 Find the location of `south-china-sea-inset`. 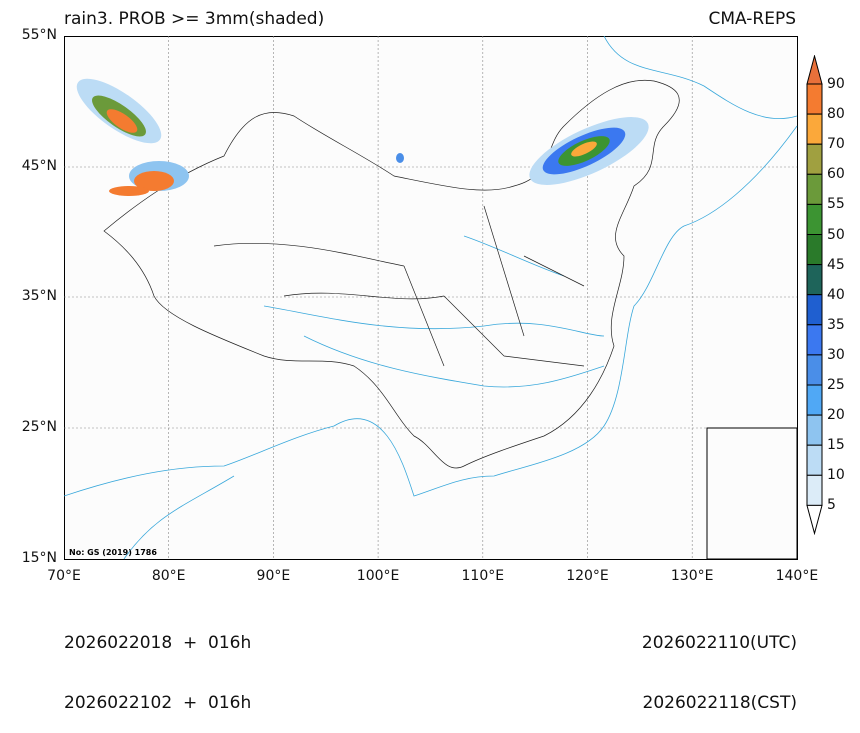

south-china-sea-inset is located at coordinates (752, 493).